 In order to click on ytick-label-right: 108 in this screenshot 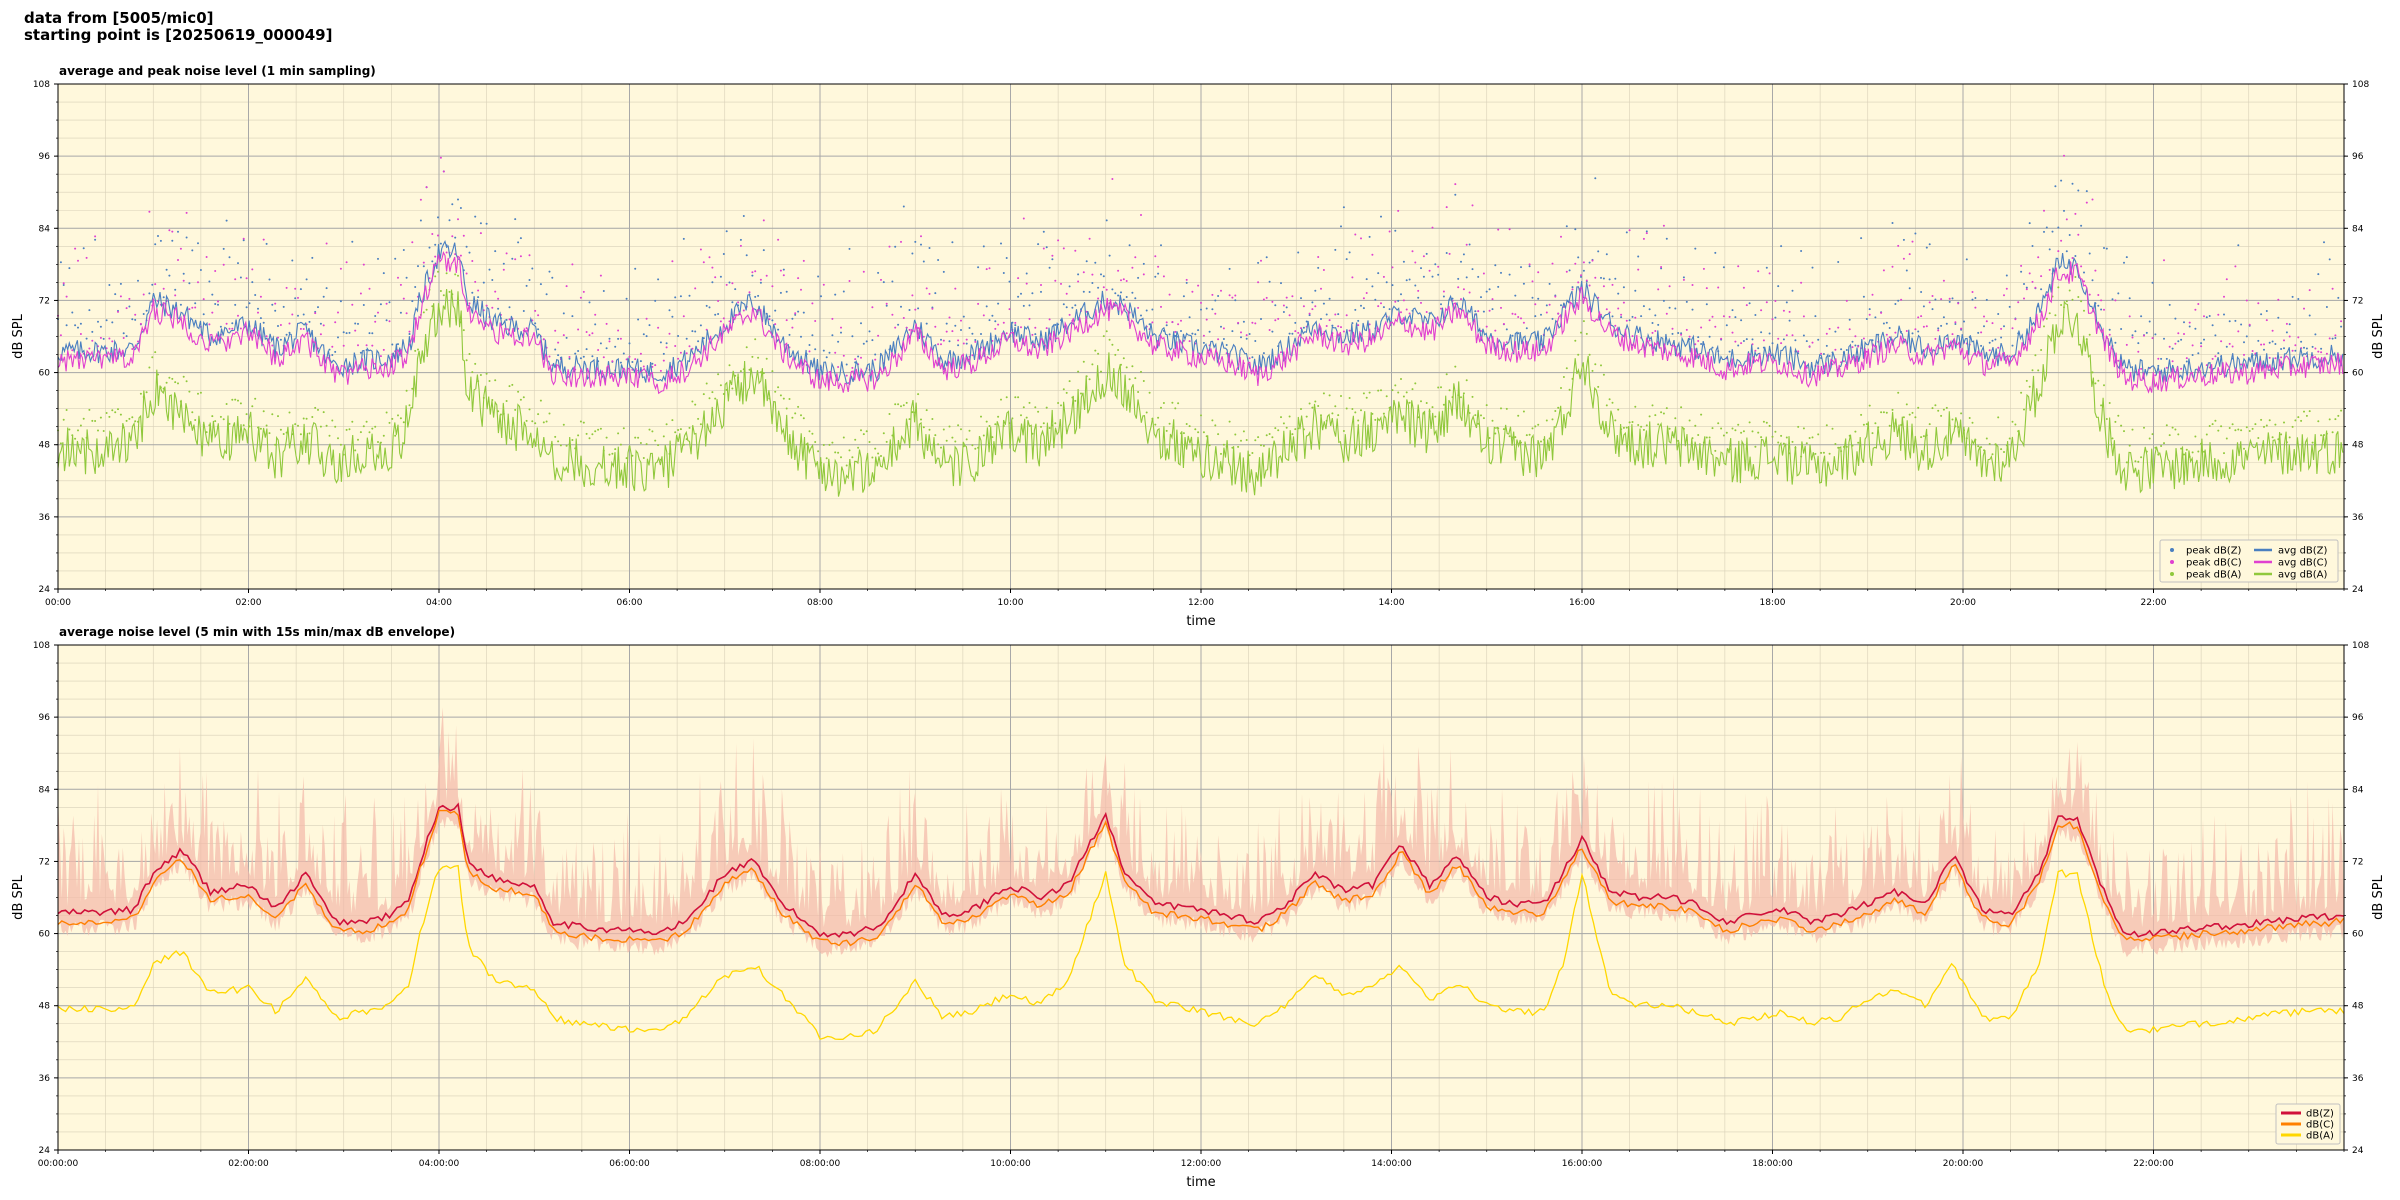, I will do `click(2360, 646)`.